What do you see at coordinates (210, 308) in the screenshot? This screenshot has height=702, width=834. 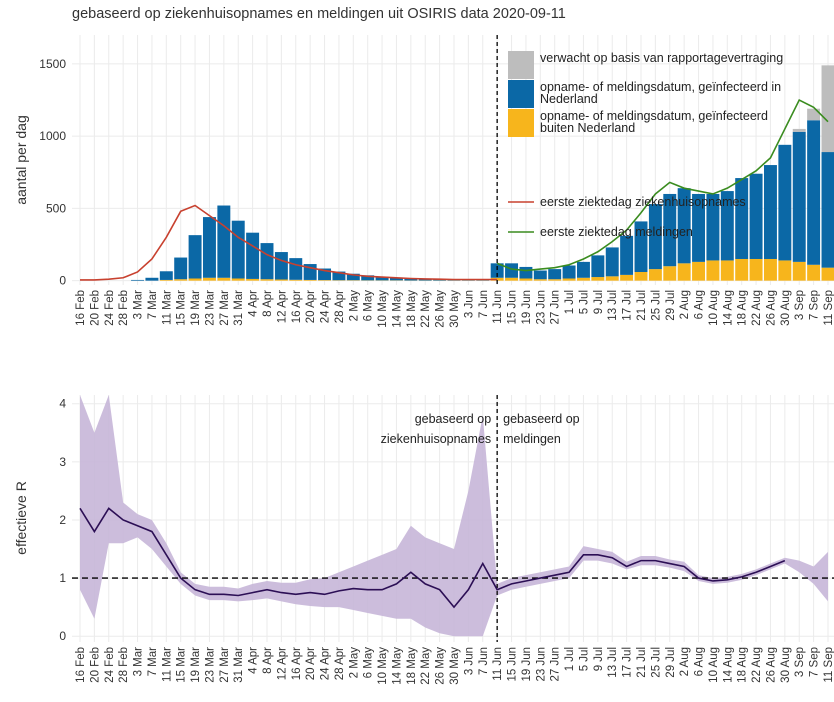 I see `x-tick-label: 23 Mar` at bounding box center [210, 308].